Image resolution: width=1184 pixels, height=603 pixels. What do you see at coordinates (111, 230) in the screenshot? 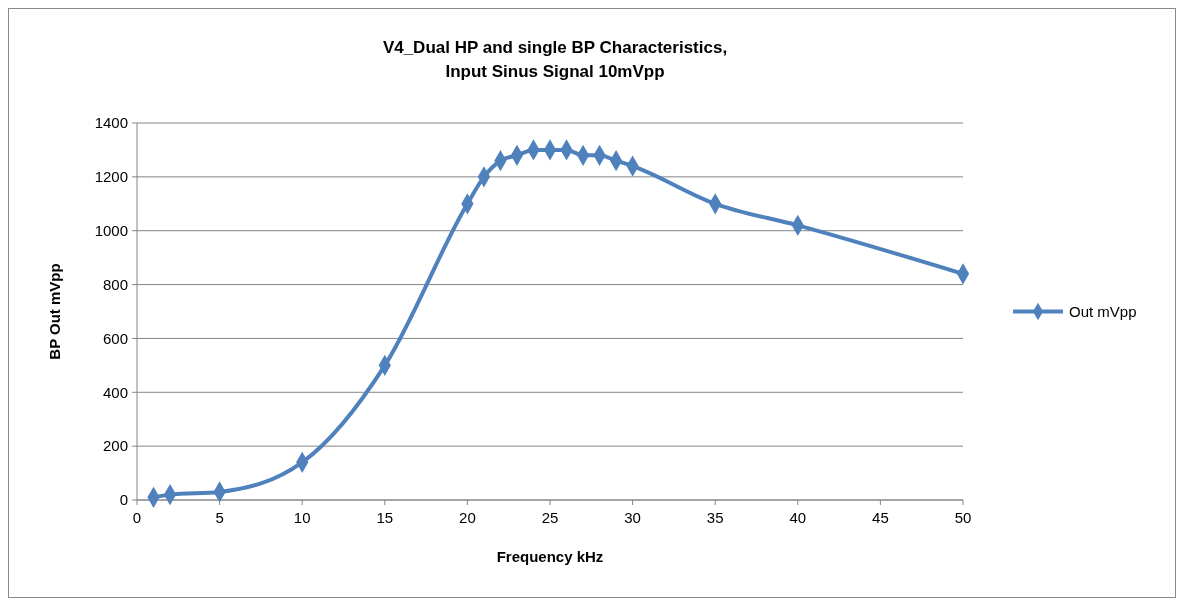
I see `y-tick-label: 1000` at bounding box center [111, 230].